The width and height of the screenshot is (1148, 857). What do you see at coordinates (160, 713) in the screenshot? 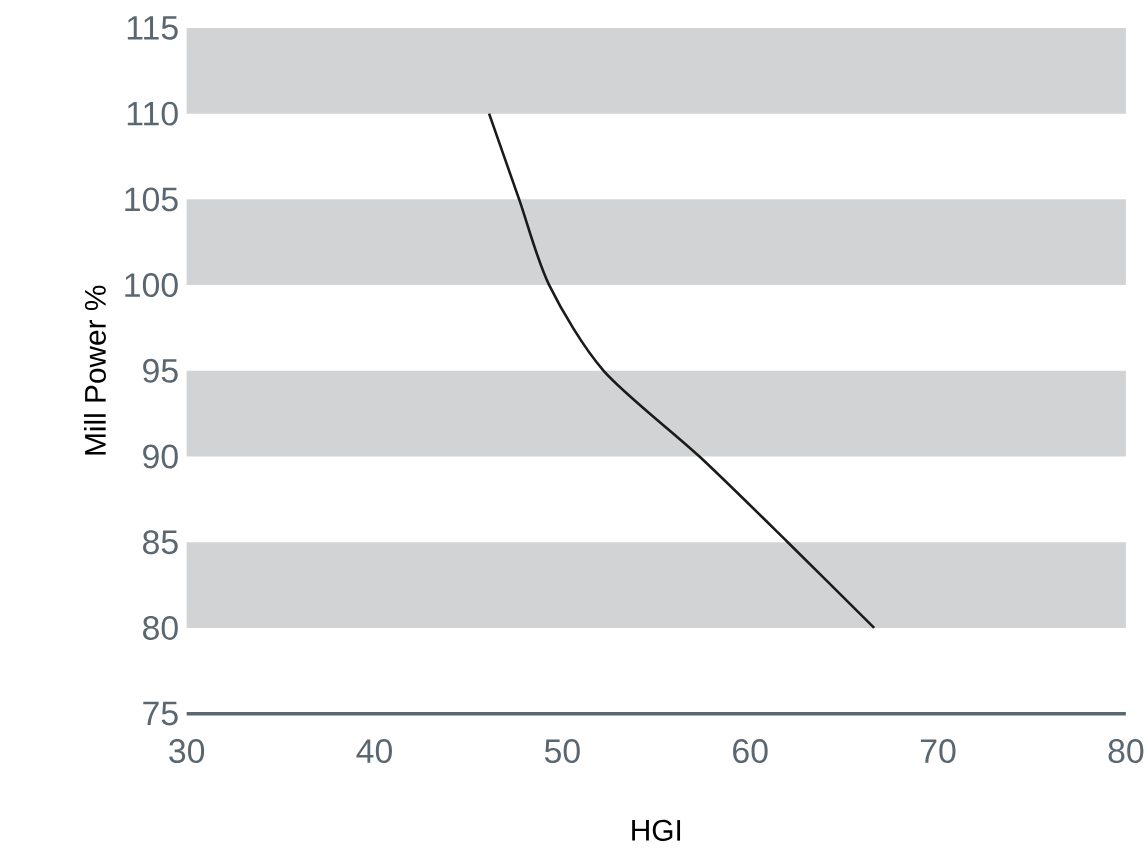
I see `y-tick-label: 75` at bounding box center [160, 713].